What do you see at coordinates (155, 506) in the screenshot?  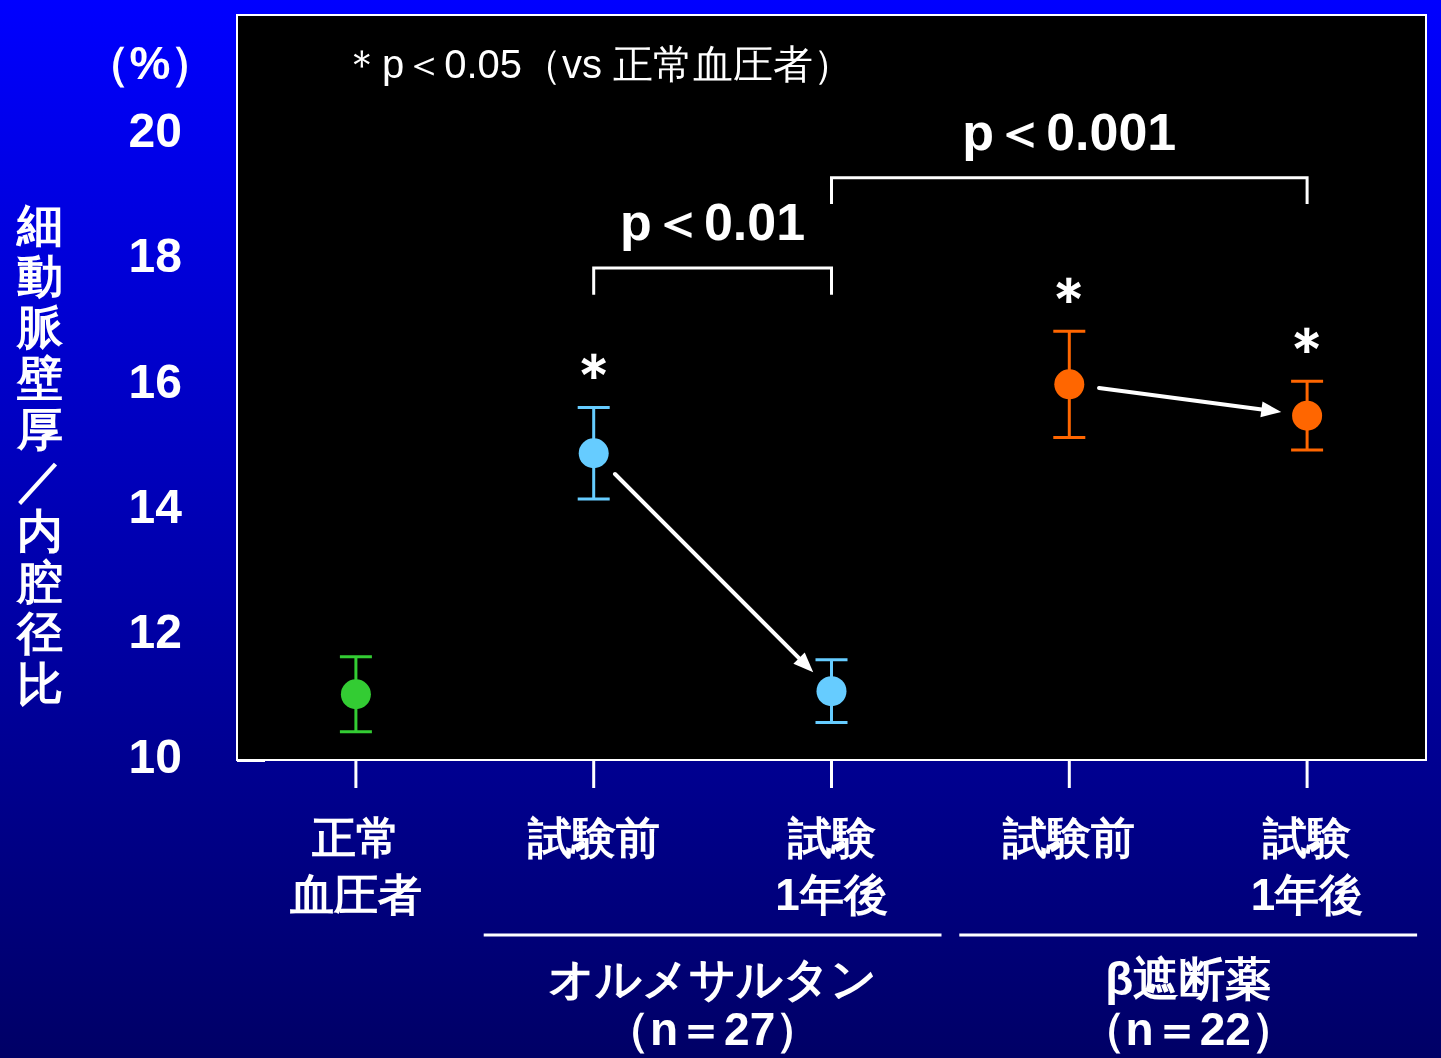 I see `y-tick-label: 14` at bounding box center [155, 506].